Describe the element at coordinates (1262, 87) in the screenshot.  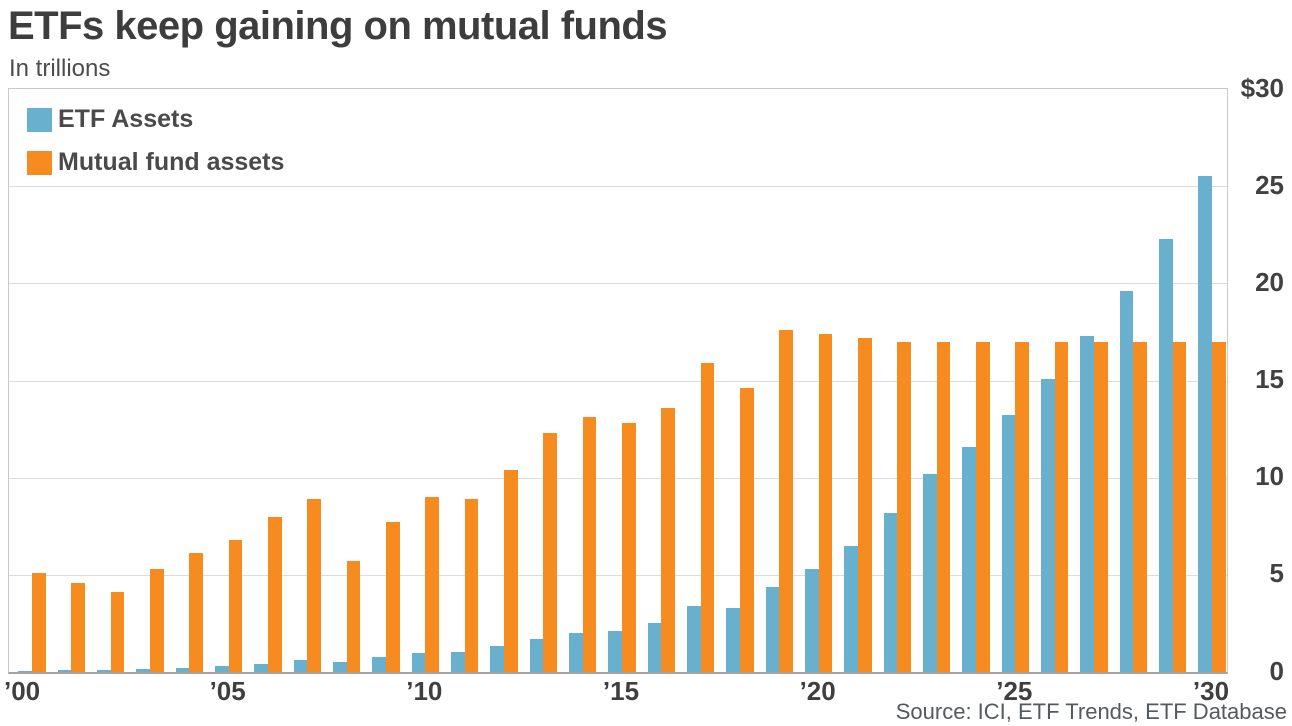
I see `y-tick-label-30: $30` at that location.